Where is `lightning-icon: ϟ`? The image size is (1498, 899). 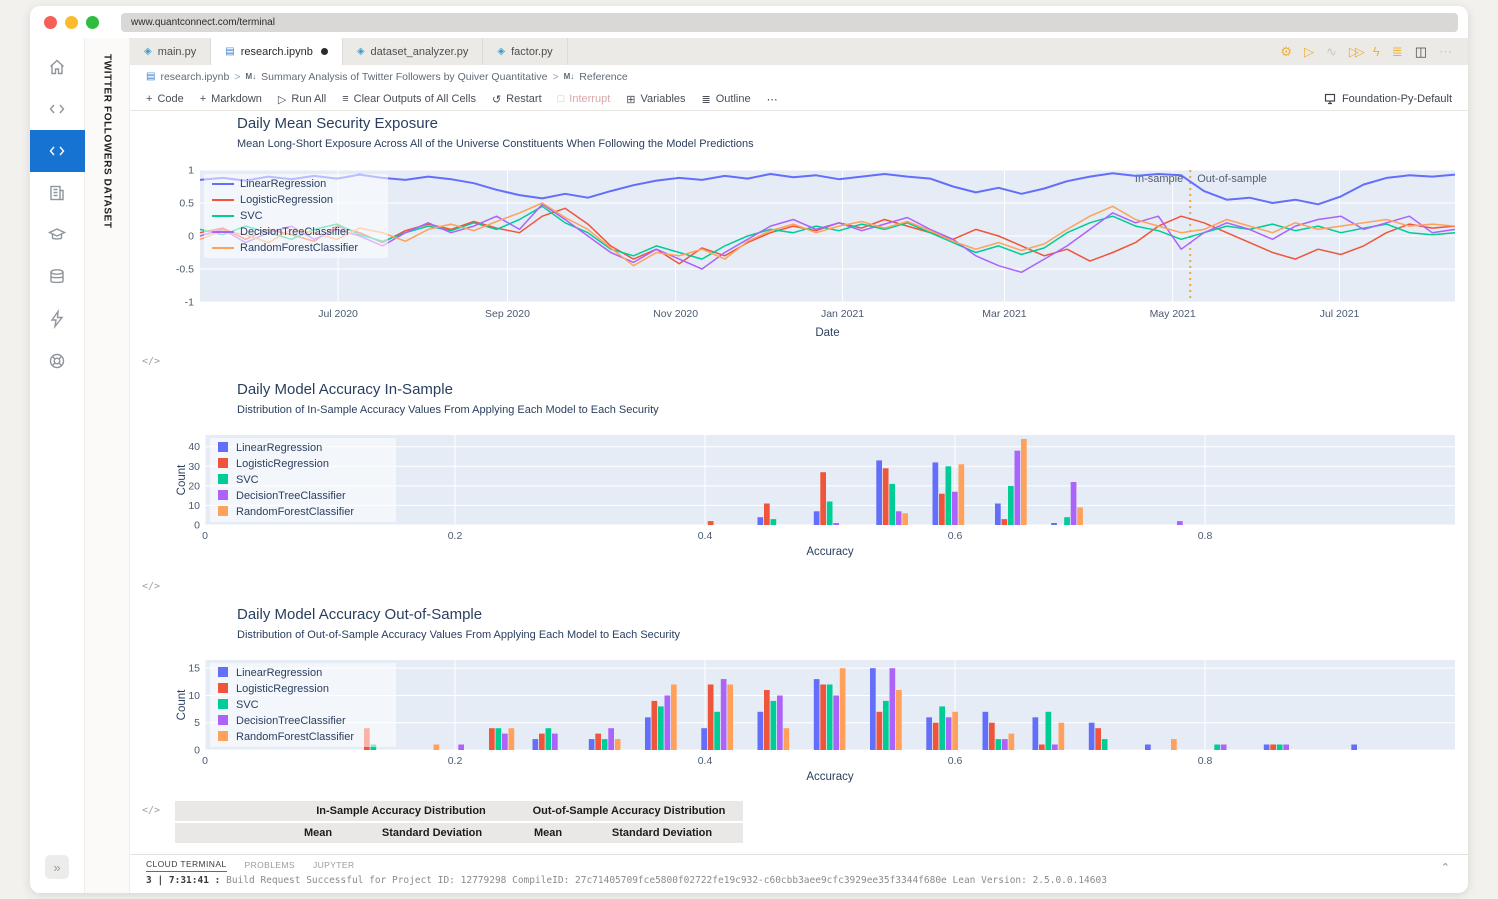
lightning-icon: ϟ is located at coordinates (1376, 51).